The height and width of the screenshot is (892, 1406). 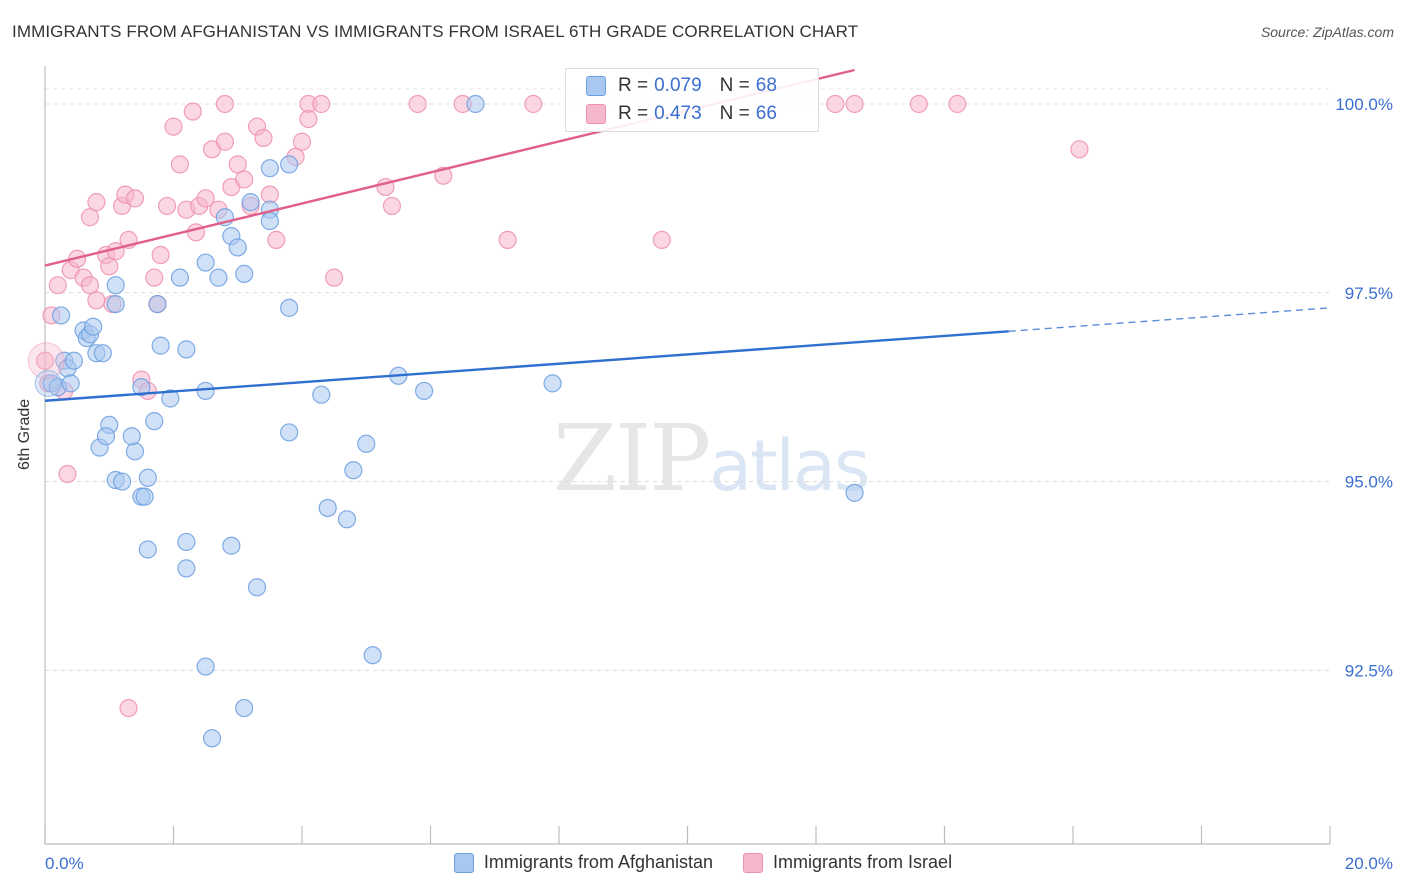 What do you see at coordinates (678, 85) in the screenshot?
I see `afghanistan-r-value: 0.079` at bounding box center [678, 85].